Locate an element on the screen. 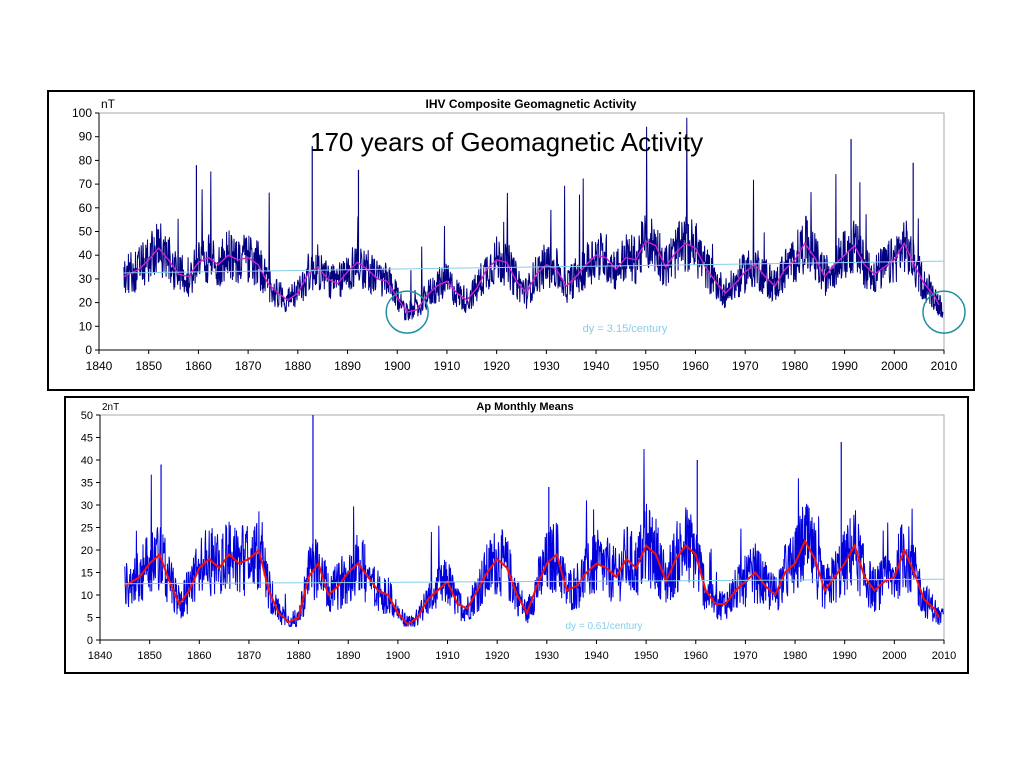 Image resolution: width=1024 pixels, height=768 pixels. ap-x-tick-label: 1980 is located at coordinates (795, 656).